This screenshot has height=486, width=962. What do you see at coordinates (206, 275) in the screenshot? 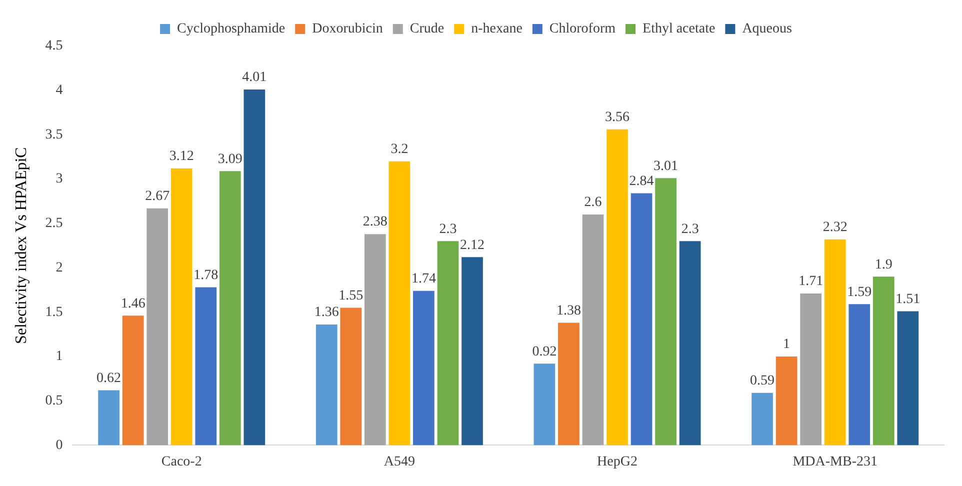
I see `data-label: 1.78` at bounding box center [206, 275].